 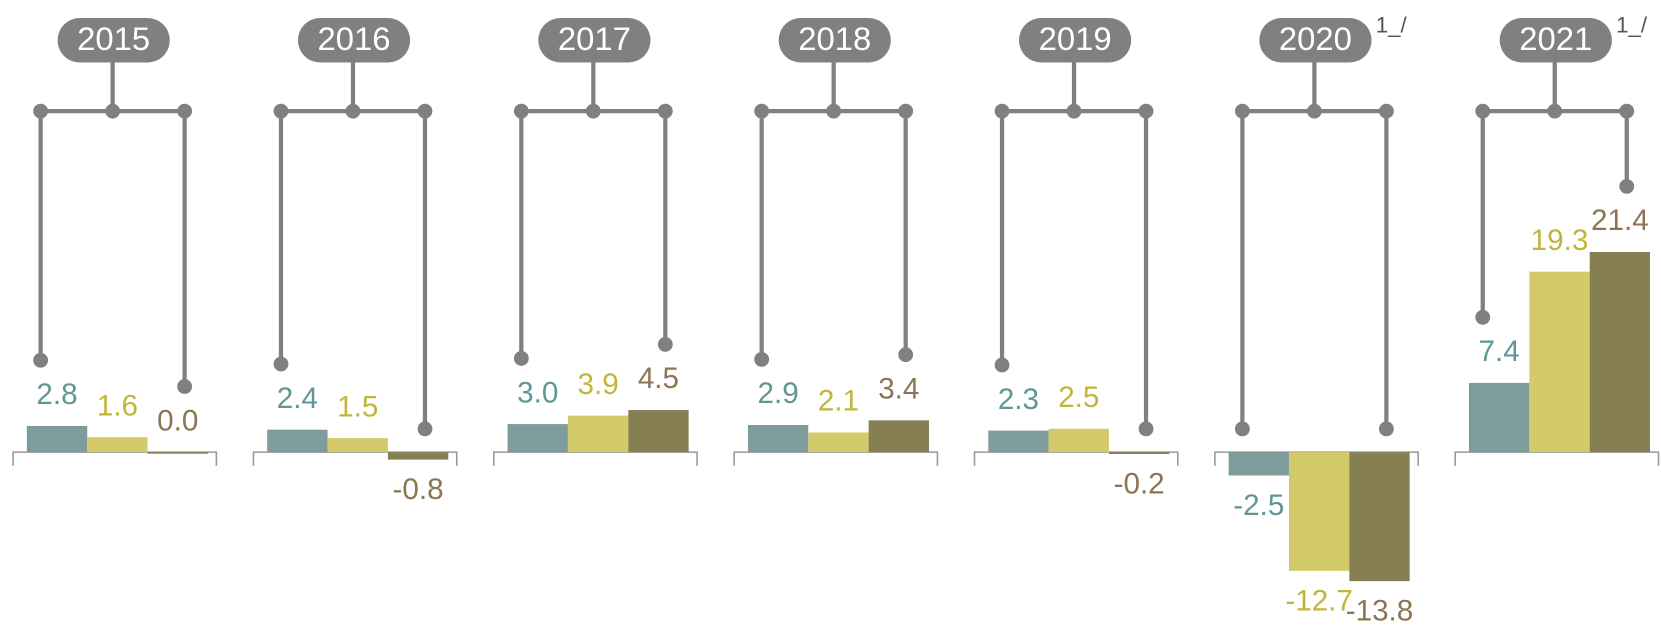 What do you see at coordinates (1018, 399) in the screenshot?
I see `data-label: 2.3` at bounding box center [1018, 399].